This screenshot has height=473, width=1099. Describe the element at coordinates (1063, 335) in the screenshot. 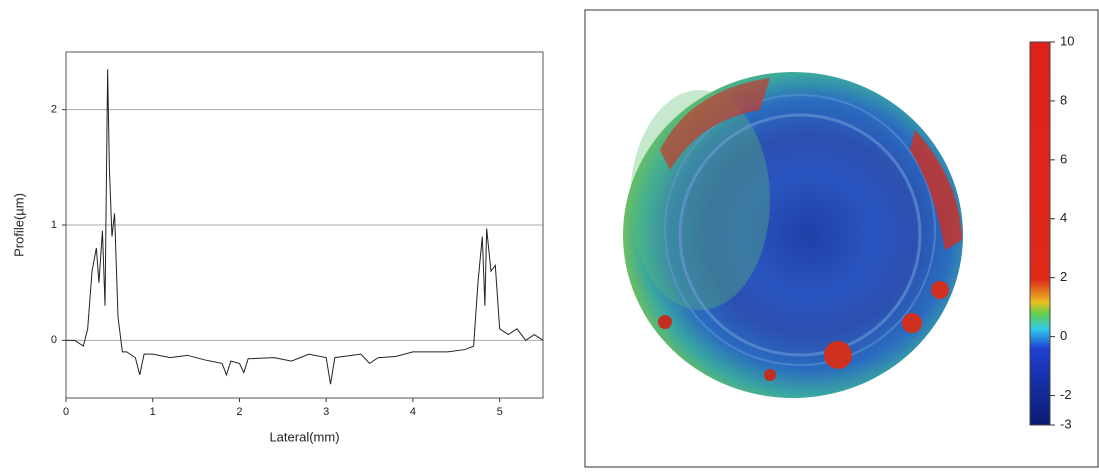

I see `colorbar-tick-label: 0` at that location.